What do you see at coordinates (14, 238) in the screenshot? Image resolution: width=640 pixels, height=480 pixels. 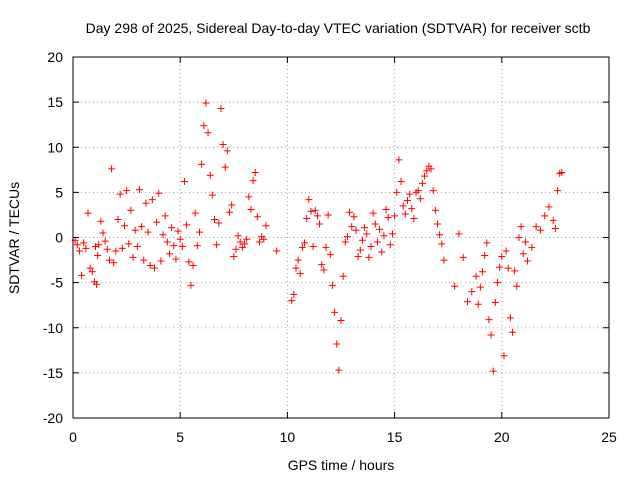 I see `y-axis-label: SDTVAR / TECUs` at bounding box center [14, 238].